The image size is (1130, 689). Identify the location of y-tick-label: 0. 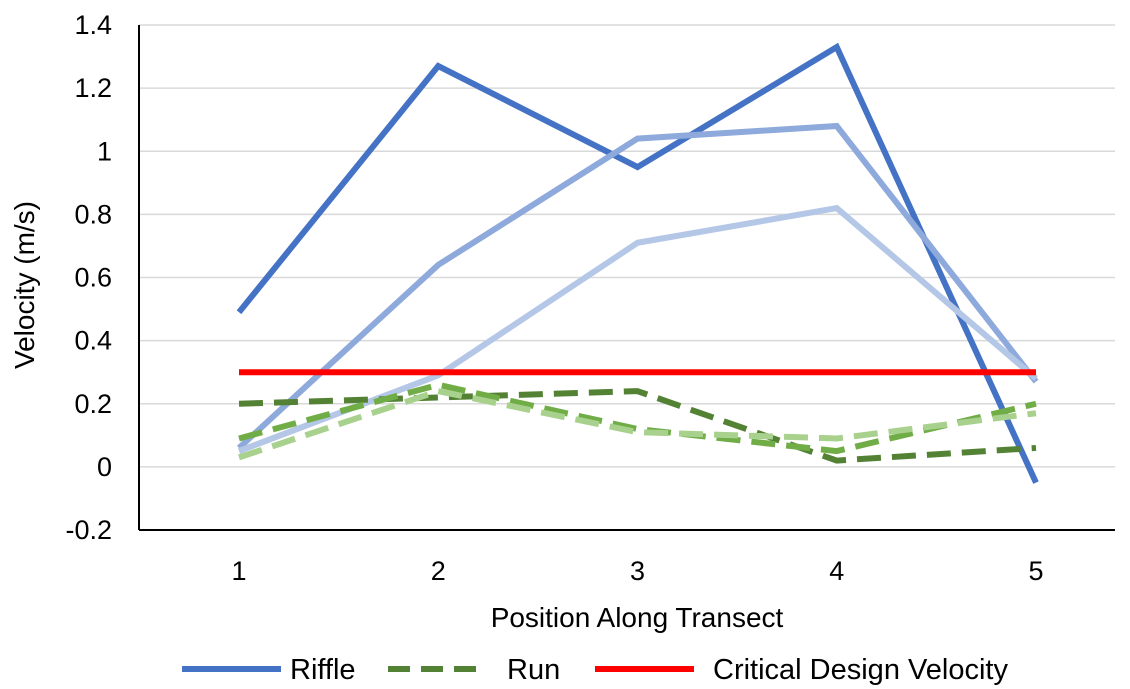
(104, 467).